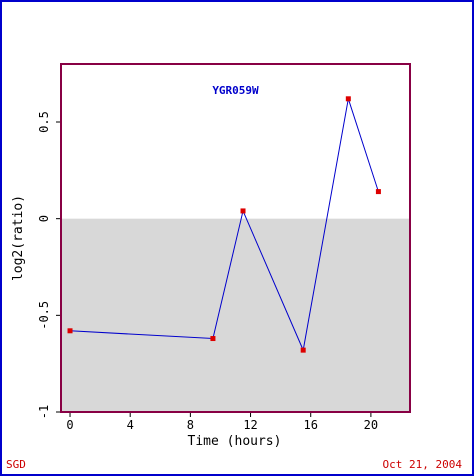 This screenshot has height=476, width=474. I want to click on chart-title: YGR059W, so click(235, 90).